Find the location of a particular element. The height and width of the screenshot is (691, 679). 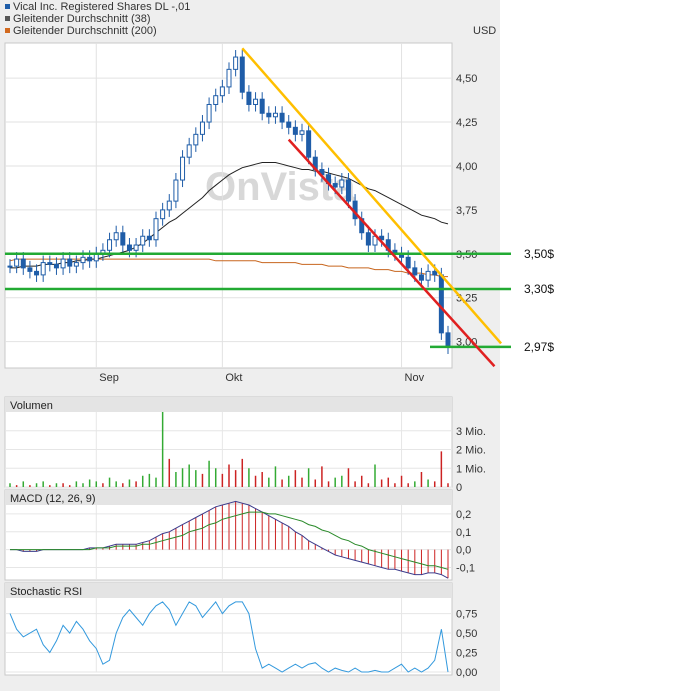

price-x-tick-label: Nov is located at coordinates (415, 378).